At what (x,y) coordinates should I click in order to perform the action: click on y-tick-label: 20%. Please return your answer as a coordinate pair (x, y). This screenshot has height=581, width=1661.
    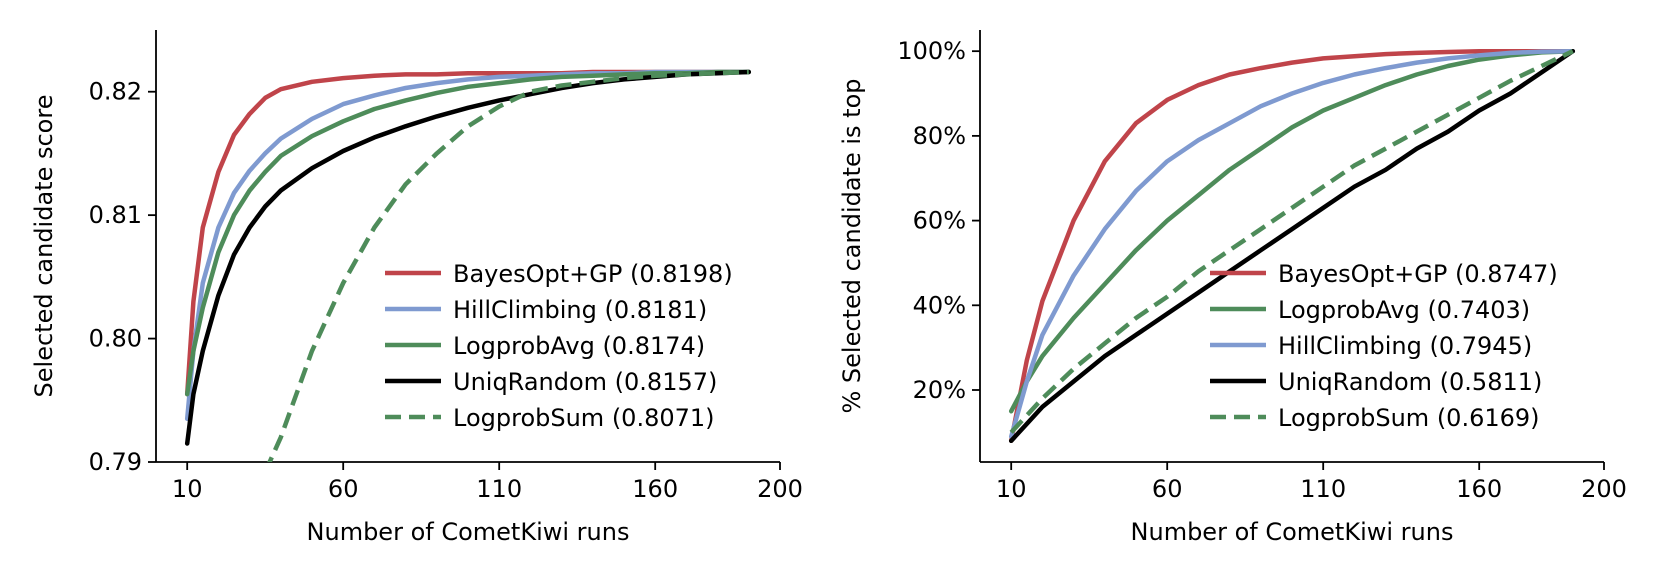
    Looking at the image, I should click on (939, 390).